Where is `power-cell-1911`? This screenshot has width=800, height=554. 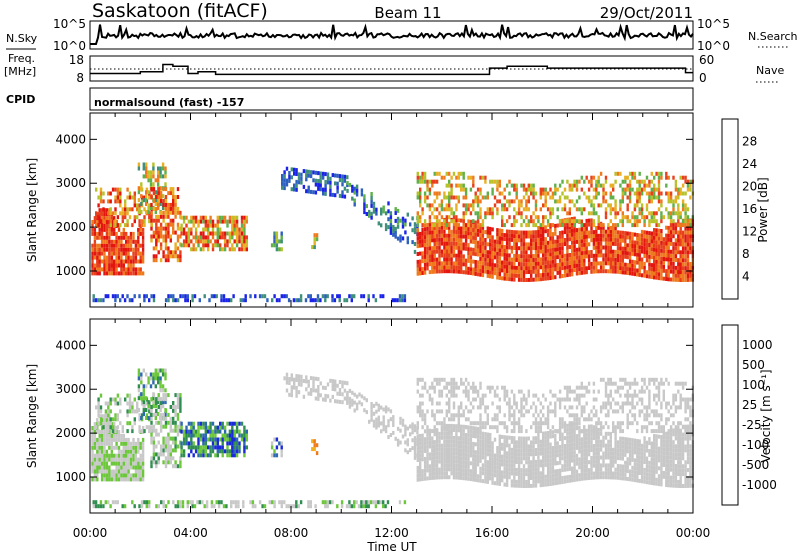 power-cell-1911 is located at coordinates (594, 236).